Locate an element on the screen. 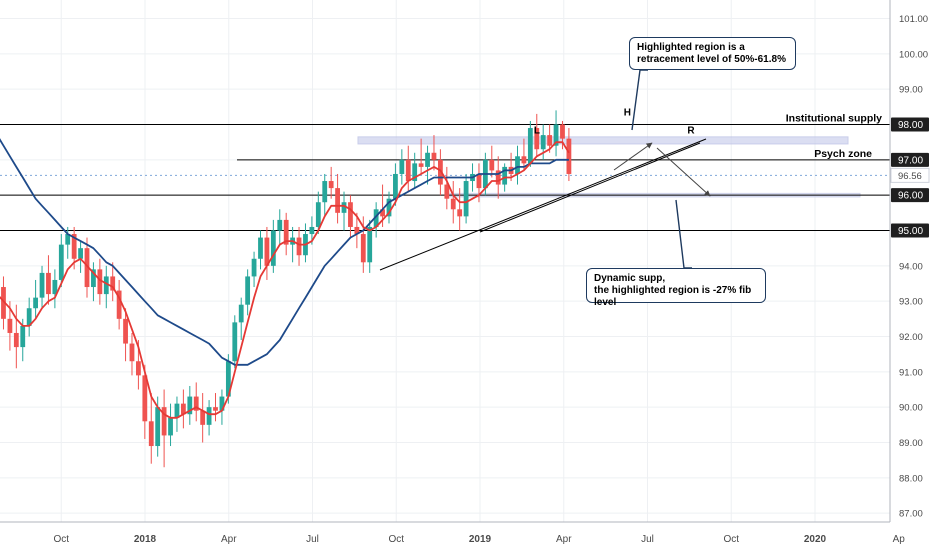 This screenshot has height=550, width=932. price-tick-label: 87.00 is located at coordinates (911, 514).